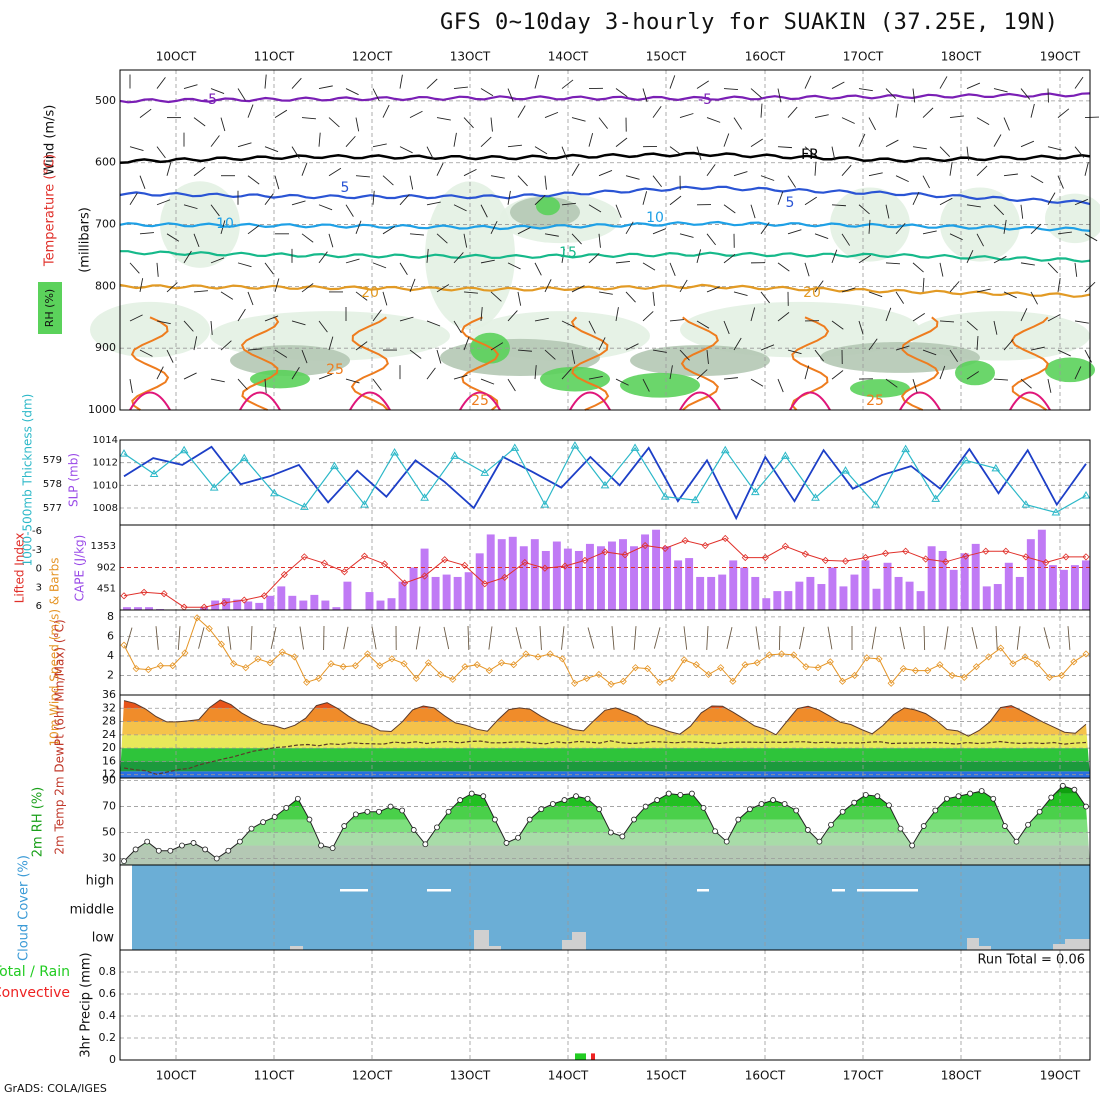  What do you see at coordinates (109, 707) in the screenshot?
I see `temp-tick-32: 32` at bounding box center [109, 707].